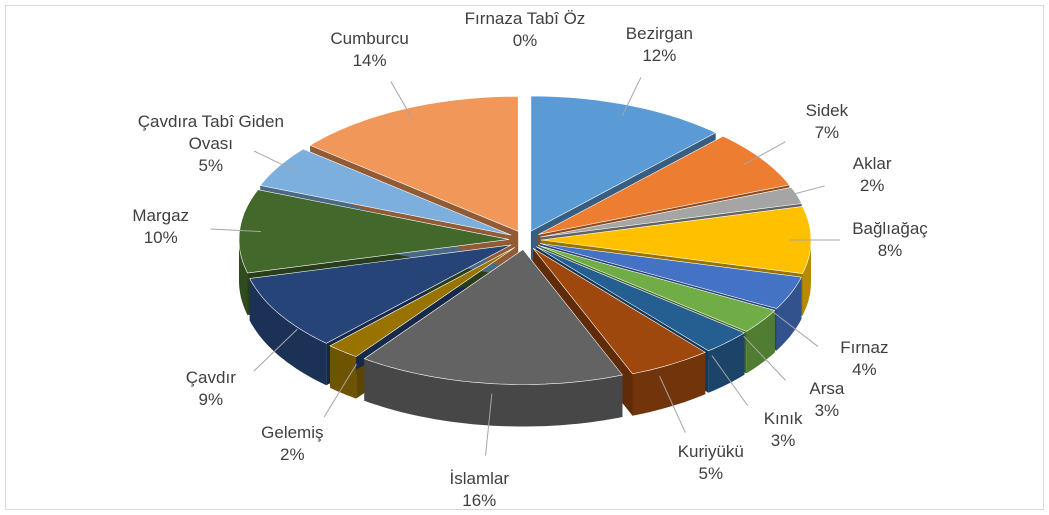 This screenshot has width=1049, height=515. I want to click on data-label: Fırnaza Tabî Öz 0%, so click(525, 30).